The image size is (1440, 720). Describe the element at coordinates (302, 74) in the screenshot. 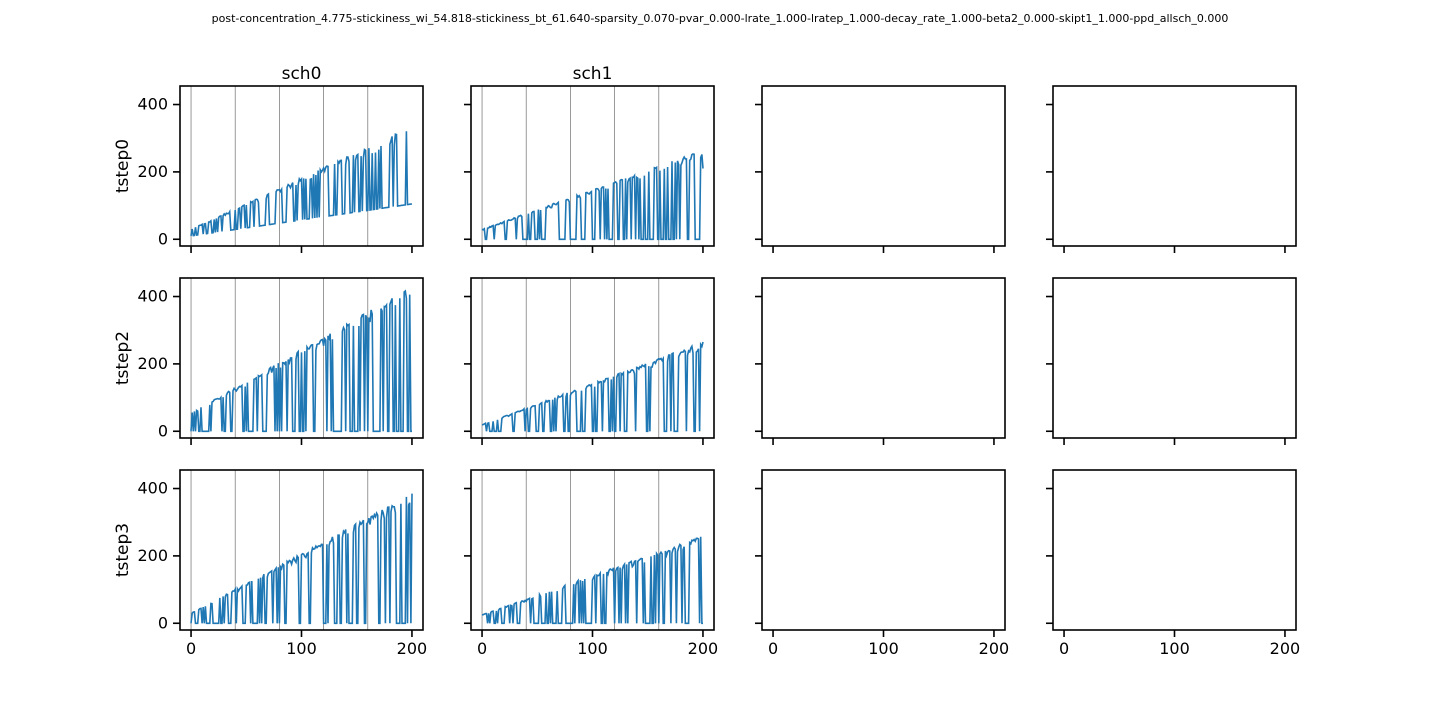

I see `column-title: sch0` at that location.